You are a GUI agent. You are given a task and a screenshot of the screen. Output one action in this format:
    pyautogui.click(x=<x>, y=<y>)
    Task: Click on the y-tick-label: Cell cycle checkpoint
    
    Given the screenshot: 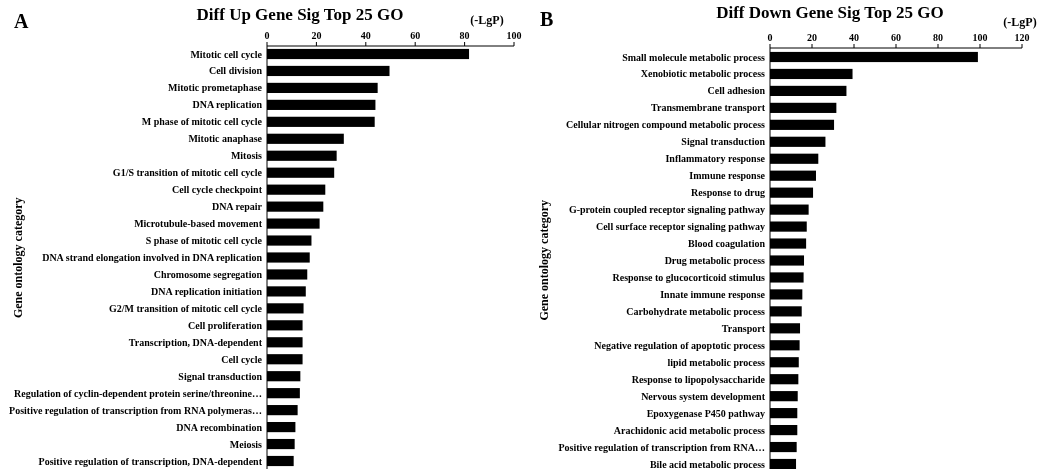 What is the action you would take?
    pyautogui.click(x=217, y=190)
    